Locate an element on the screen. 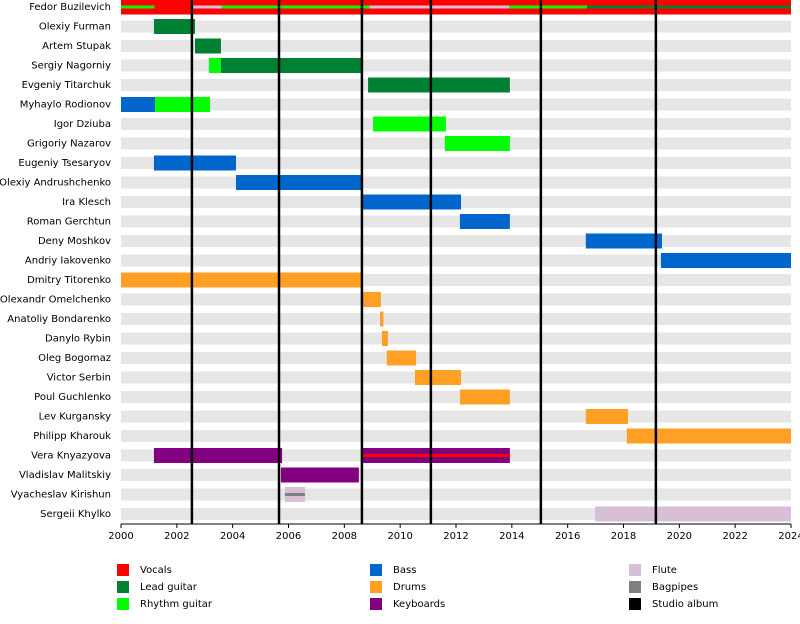  legend-label: Vocals is located at coordinates (156, 570).